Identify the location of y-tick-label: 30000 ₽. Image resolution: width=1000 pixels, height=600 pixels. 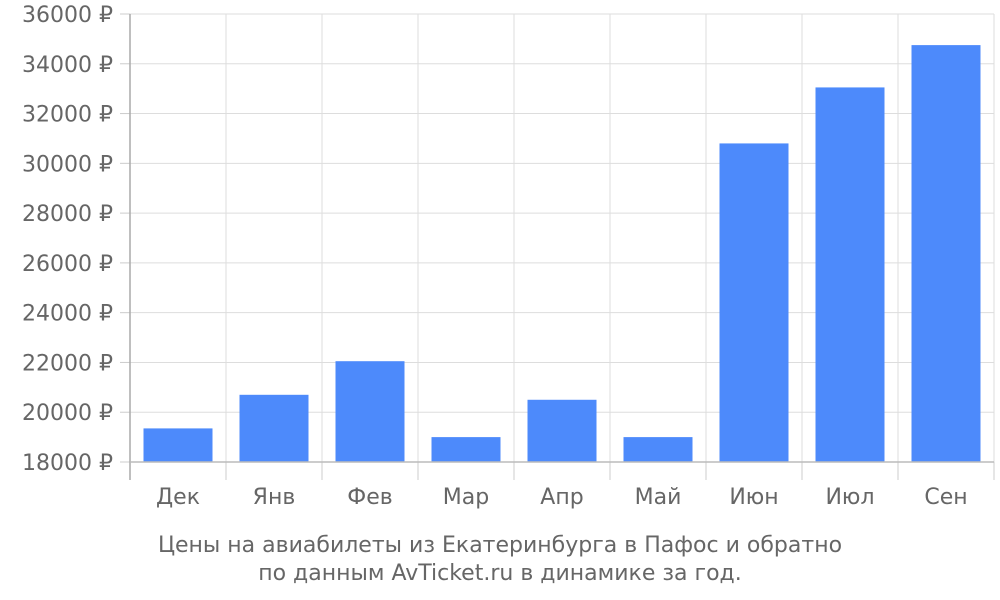
(67, 164).